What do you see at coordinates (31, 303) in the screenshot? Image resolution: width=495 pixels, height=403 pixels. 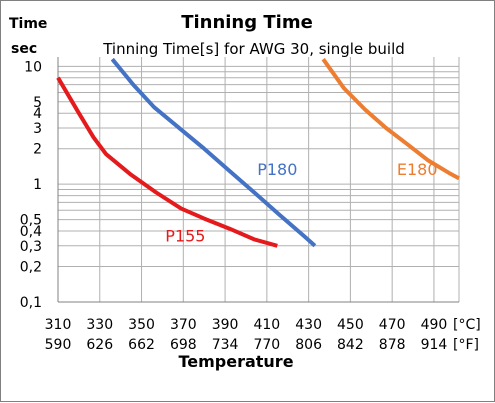 I see `y-tick-label: 0,1` at bounding box center [31, 303].